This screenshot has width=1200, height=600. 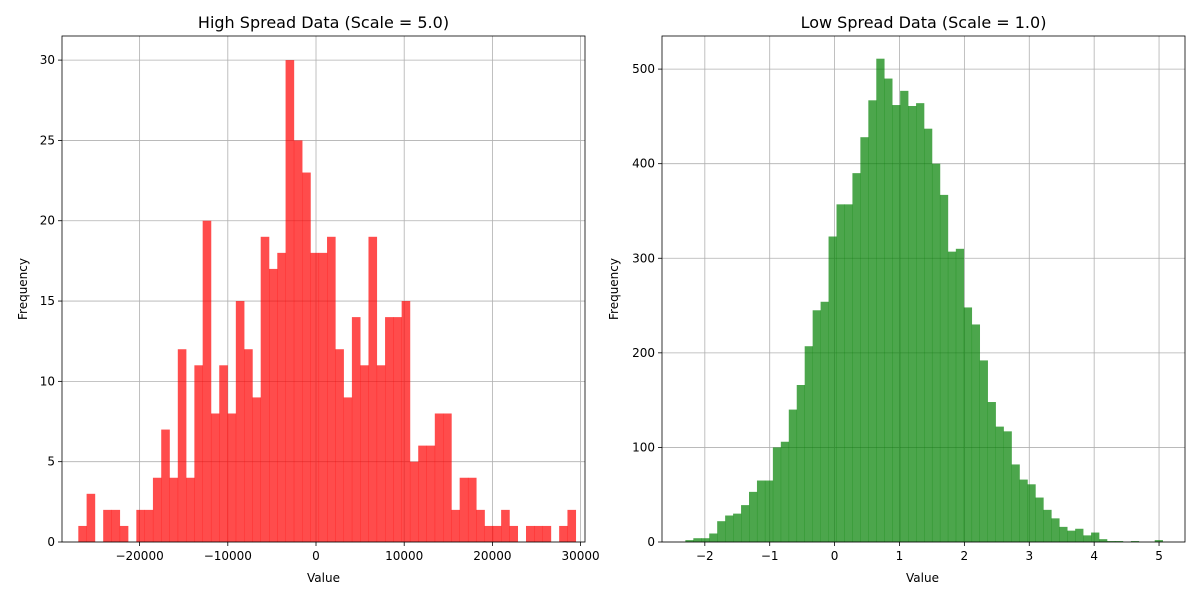 I want to click on x-tick-label: 30000, so click(x=580, y=556).